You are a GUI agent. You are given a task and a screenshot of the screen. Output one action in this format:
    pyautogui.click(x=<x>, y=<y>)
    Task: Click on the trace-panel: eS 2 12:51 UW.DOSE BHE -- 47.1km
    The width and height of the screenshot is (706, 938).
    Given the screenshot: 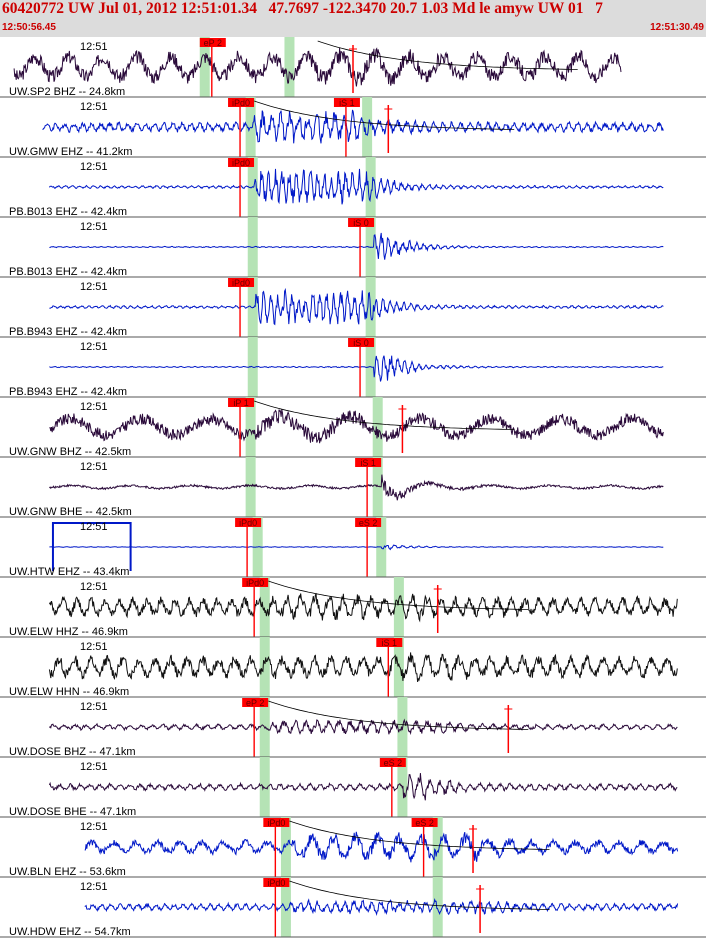 What is the action you would take?
    pyautogui.click(x=353, y=787)
    